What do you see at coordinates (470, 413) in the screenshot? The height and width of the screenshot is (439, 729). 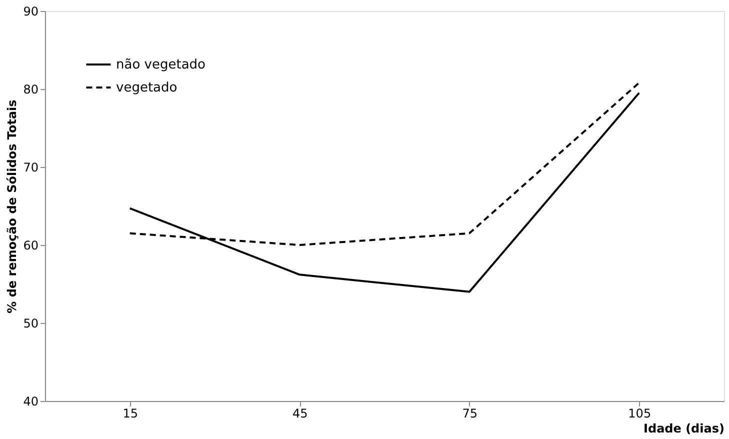 I see `x-tick-label: 75` at bounding box center [470, 413].